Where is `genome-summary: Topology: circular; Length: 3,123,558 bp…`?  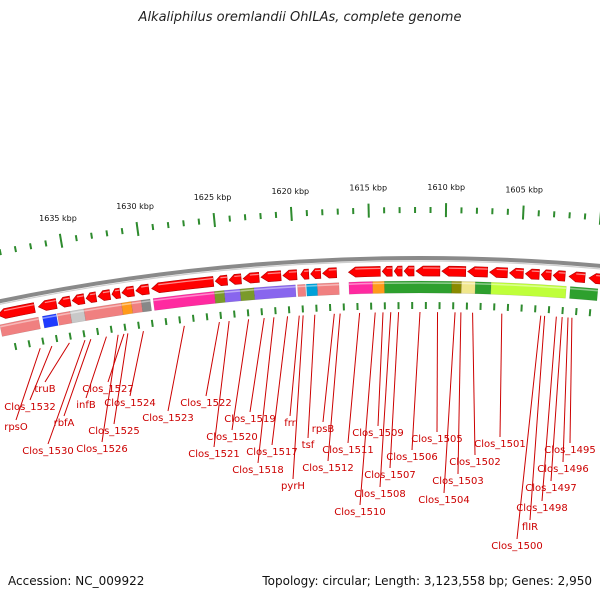 genome-summary: Topology: circular; Length: 3,123,558 bp… is located at coordinates (427, 581).